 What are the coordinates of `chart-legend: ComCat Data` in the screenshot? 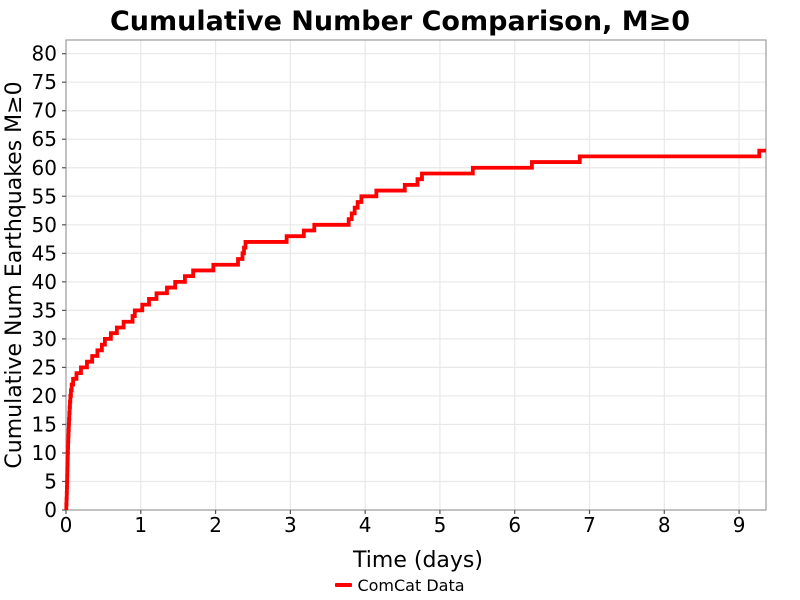 It's located at (400, 585).